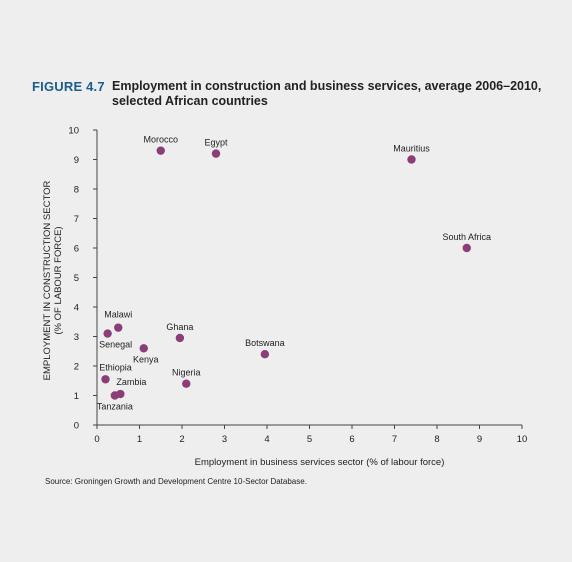  Describe the element at coordinates (76, 367) in the screenshot. I see `y-tick-label: 2` at that location.